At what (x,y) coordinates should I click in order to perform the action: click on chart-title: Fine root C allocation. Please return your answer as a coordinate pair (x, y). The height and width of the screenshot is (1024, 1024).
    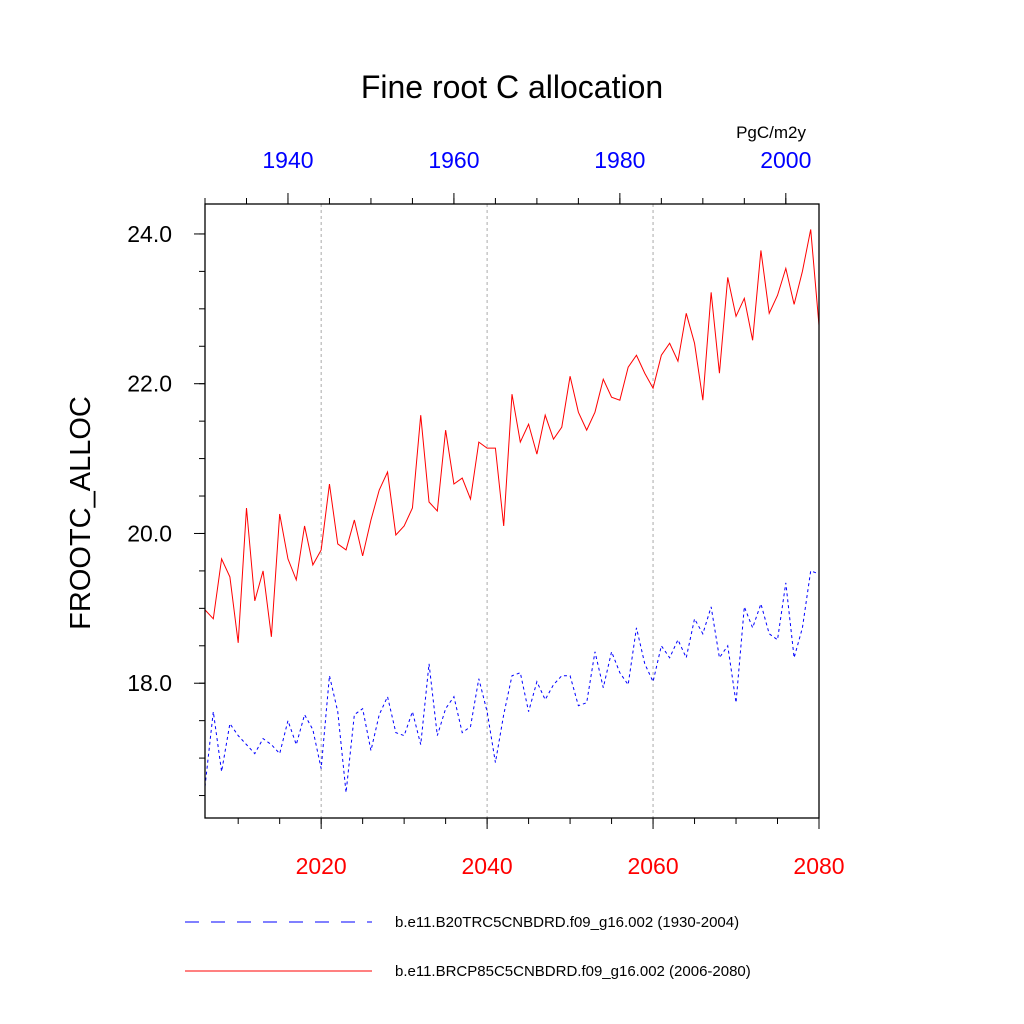
    Looking at the image, I should click on (512, 87).